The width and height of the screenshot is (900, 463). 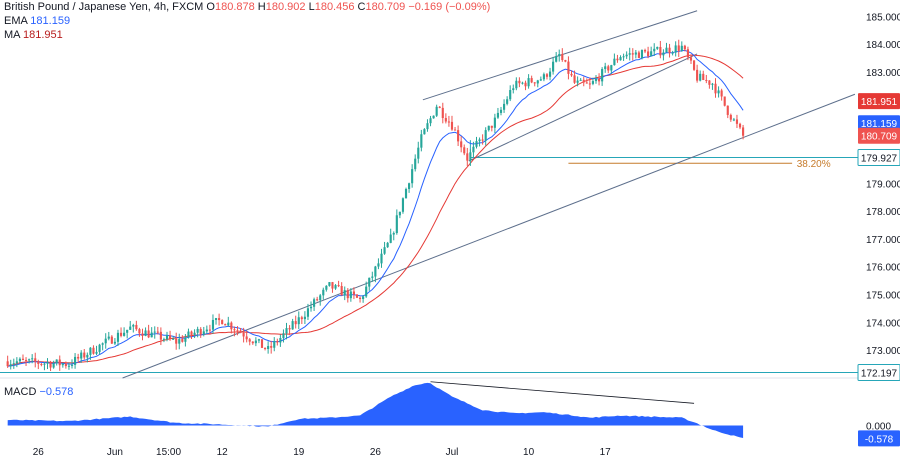 I want to click on time-tick-label: 15:00, so click(x=168, y=452).